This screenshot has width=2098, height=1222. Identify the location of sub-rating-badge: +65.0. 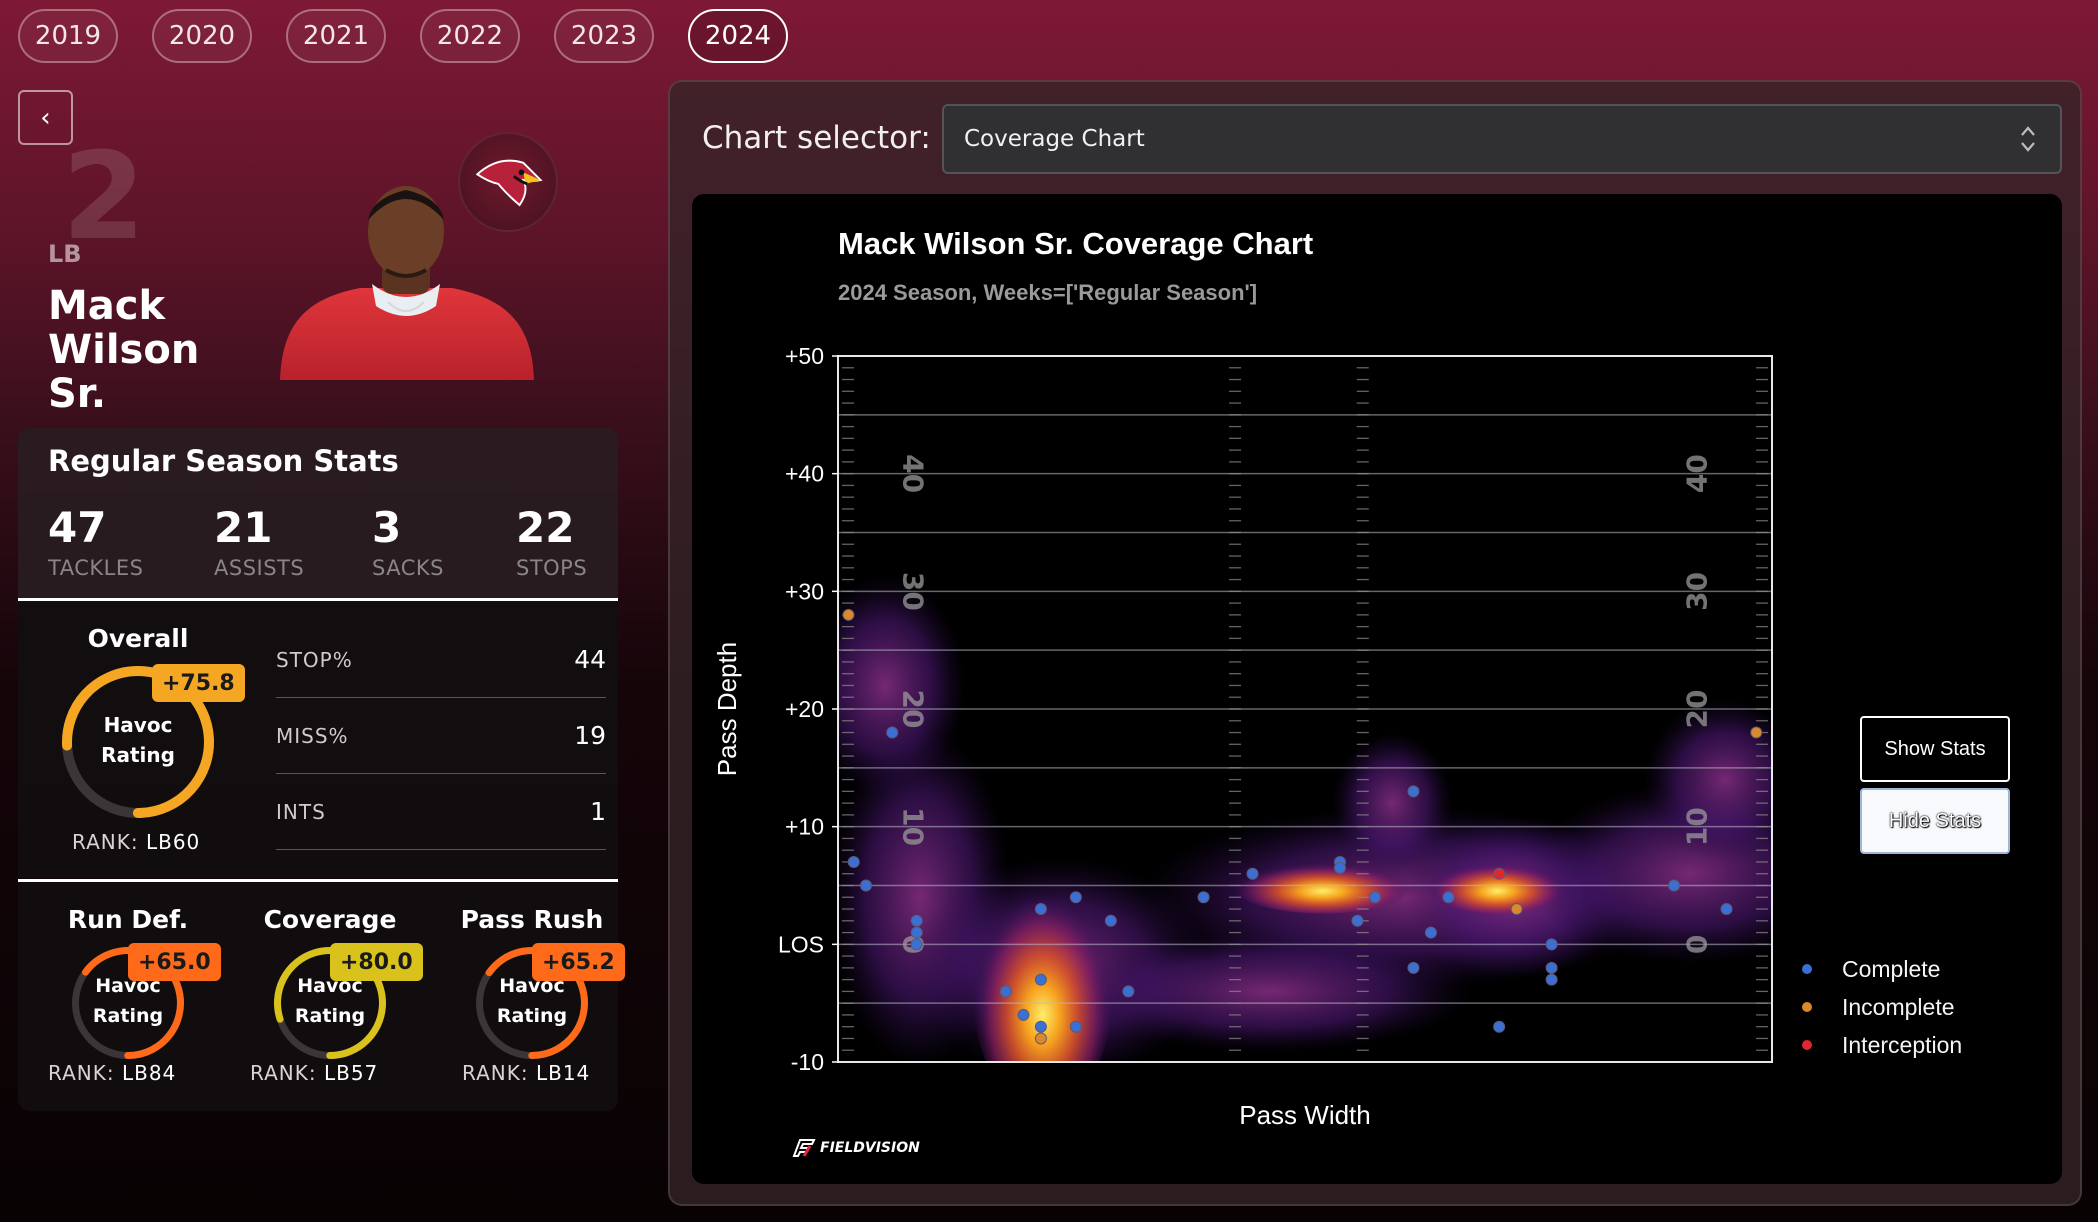
(174, 962).